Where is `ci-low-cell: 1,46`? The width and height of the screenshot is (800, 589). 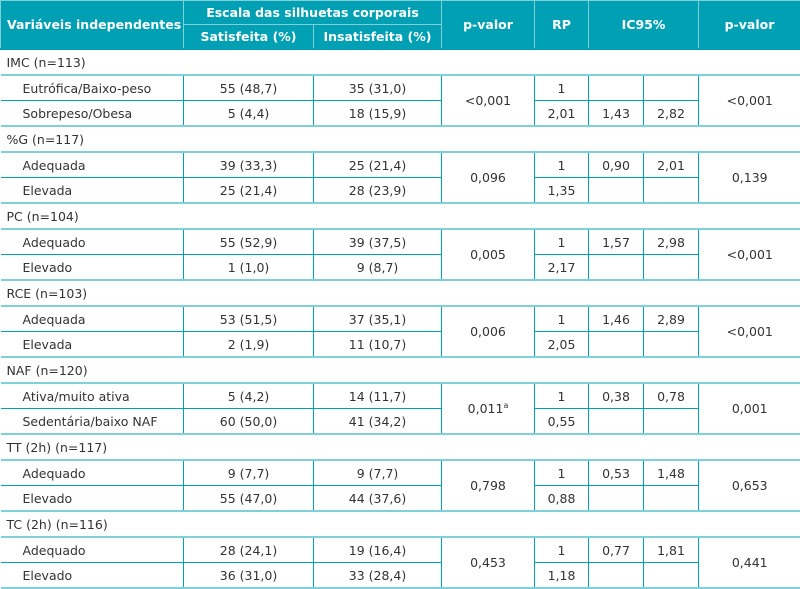
ci-low-cell: 1,46 is located at coordinates (616, 319).